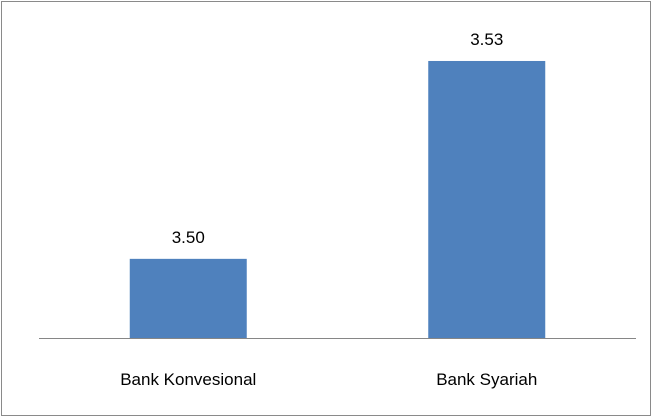 The width and height of the screenshot is (654, 418). I want to click on data-label-0: 3.50, so click(188, 237).